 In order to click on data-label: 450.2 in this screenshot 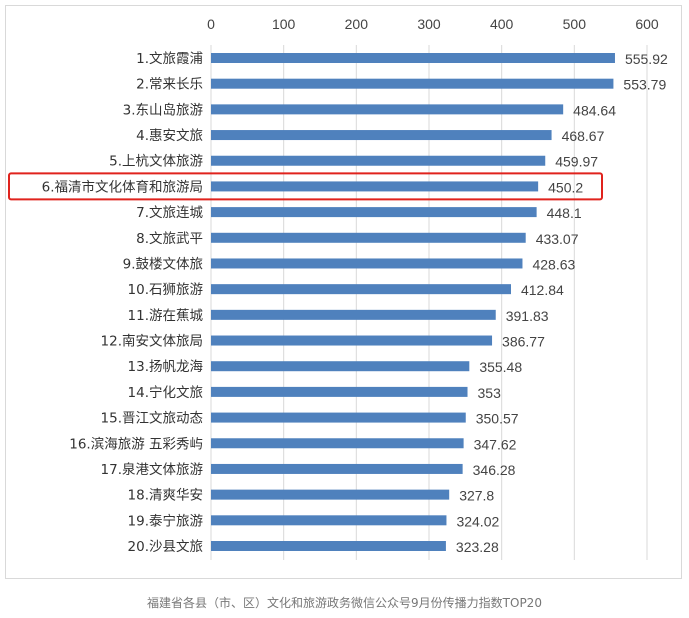, I will do `click(565, 187)`.